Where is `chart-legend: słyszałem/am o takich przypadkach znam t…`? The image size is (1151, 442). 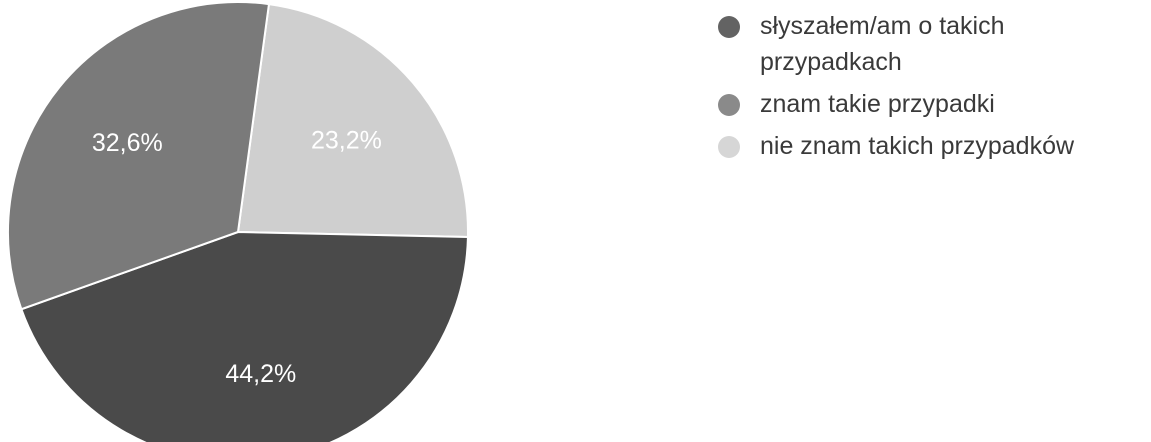 chart-legend: słyszałem/am o takich przypadkach znam t… is located at coordinates (933, 89).